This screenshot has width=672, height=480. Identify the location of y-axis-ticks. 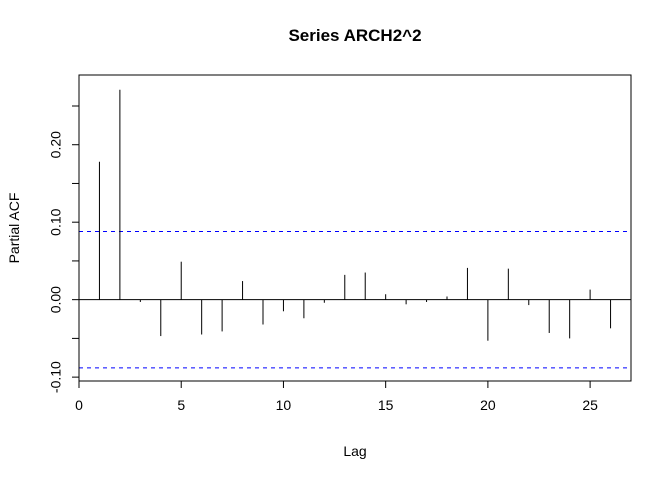
(75, 241).